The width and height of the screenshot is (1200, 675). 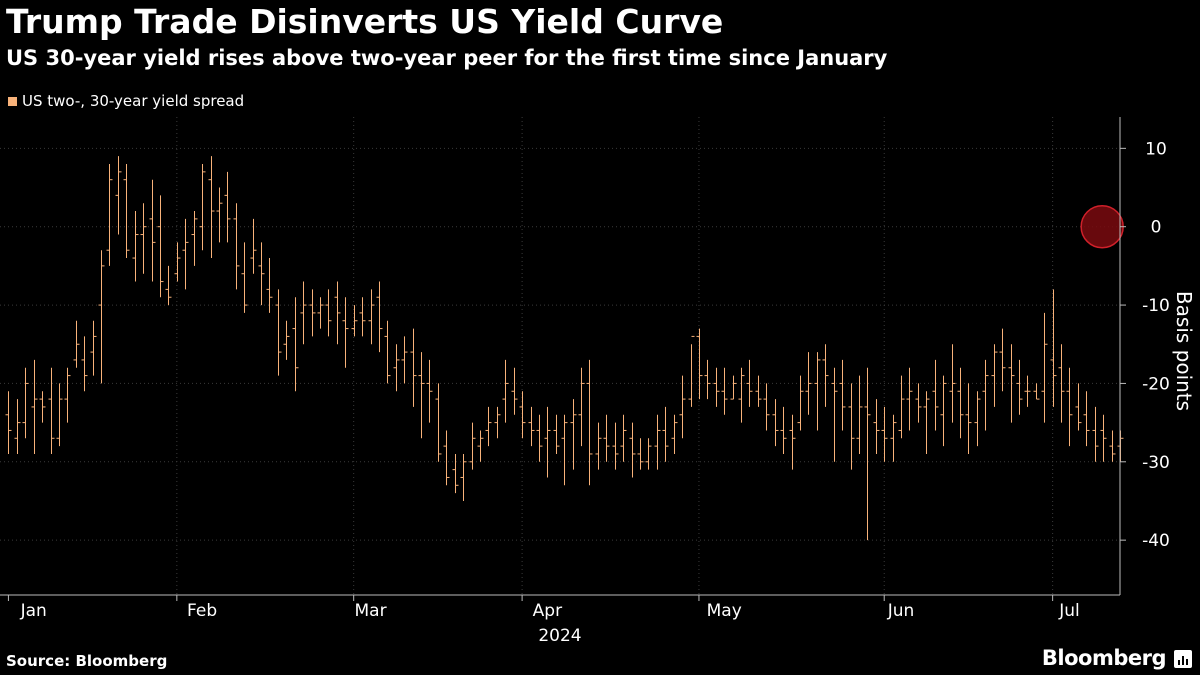 I want to click on legend-label: US two-, 30-year yield spread, so click(x=133, y=101).